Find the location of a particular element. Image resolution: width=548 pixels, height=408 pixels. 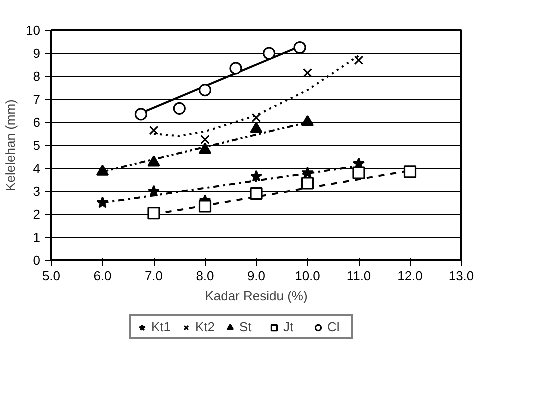

legend-label: Jt is located at coordinates (289, 327).